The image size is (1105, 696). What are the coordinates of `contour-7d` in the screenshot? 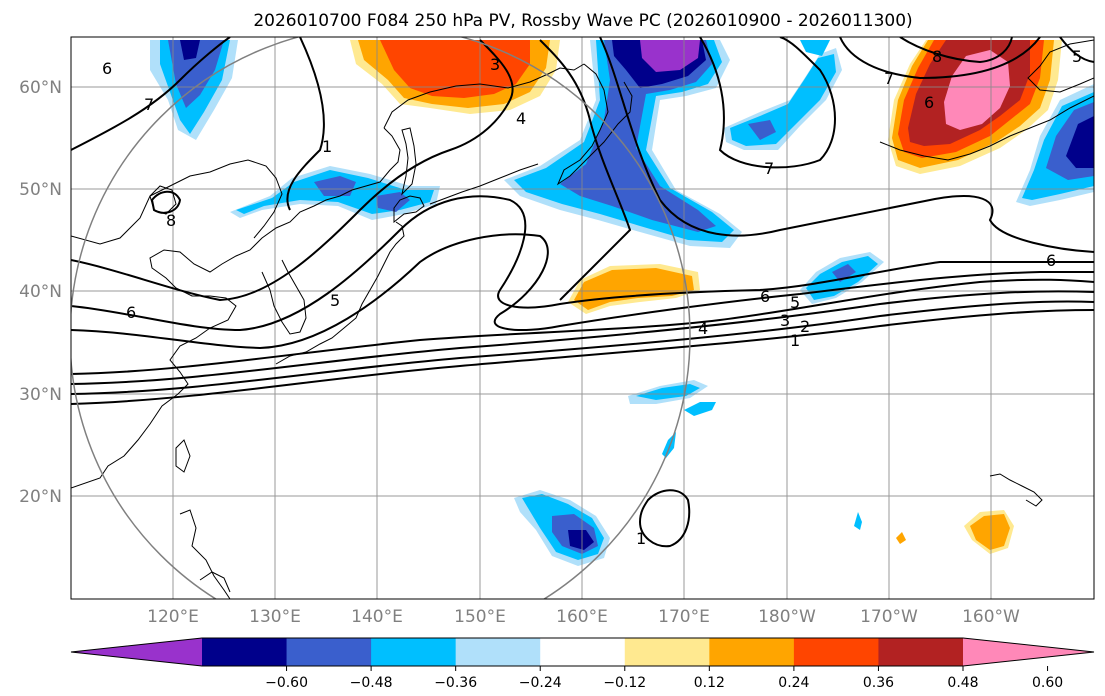 It's located at (767, 103).